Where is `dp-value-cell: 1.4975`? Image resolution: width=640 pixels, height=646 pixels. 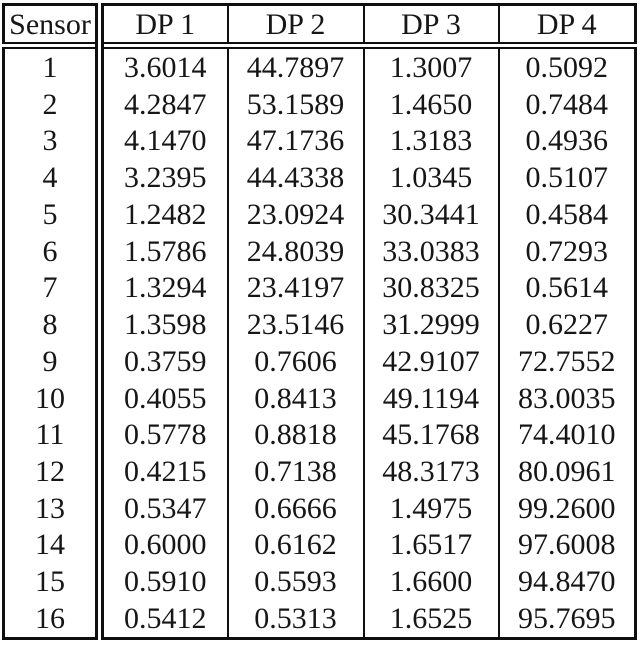
dp-value-cell: 1.4975 is located at coordinates (430, 508).